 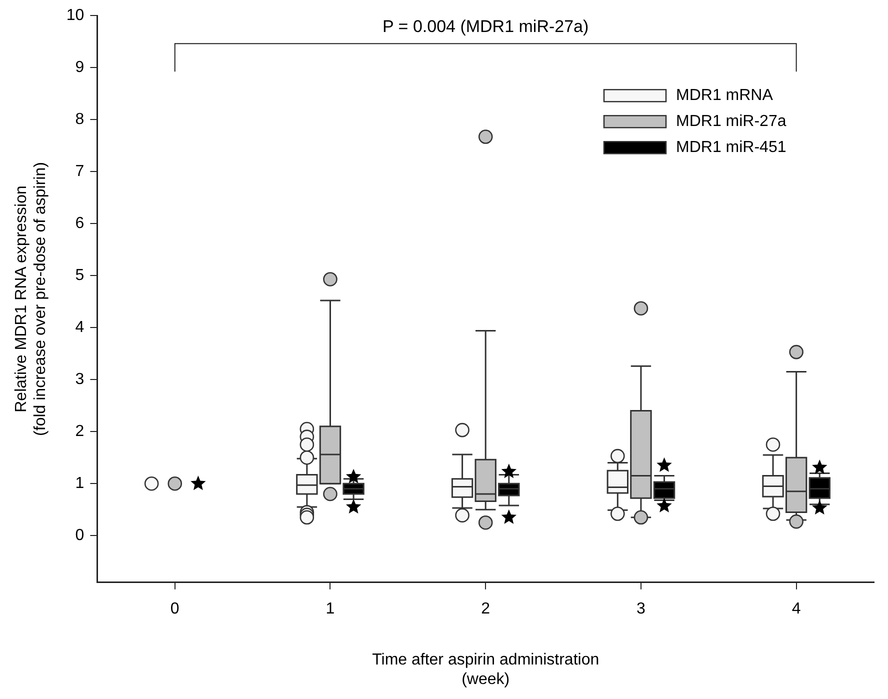 I want to click on y-tick-label: 2, so click(x=79, y=431).